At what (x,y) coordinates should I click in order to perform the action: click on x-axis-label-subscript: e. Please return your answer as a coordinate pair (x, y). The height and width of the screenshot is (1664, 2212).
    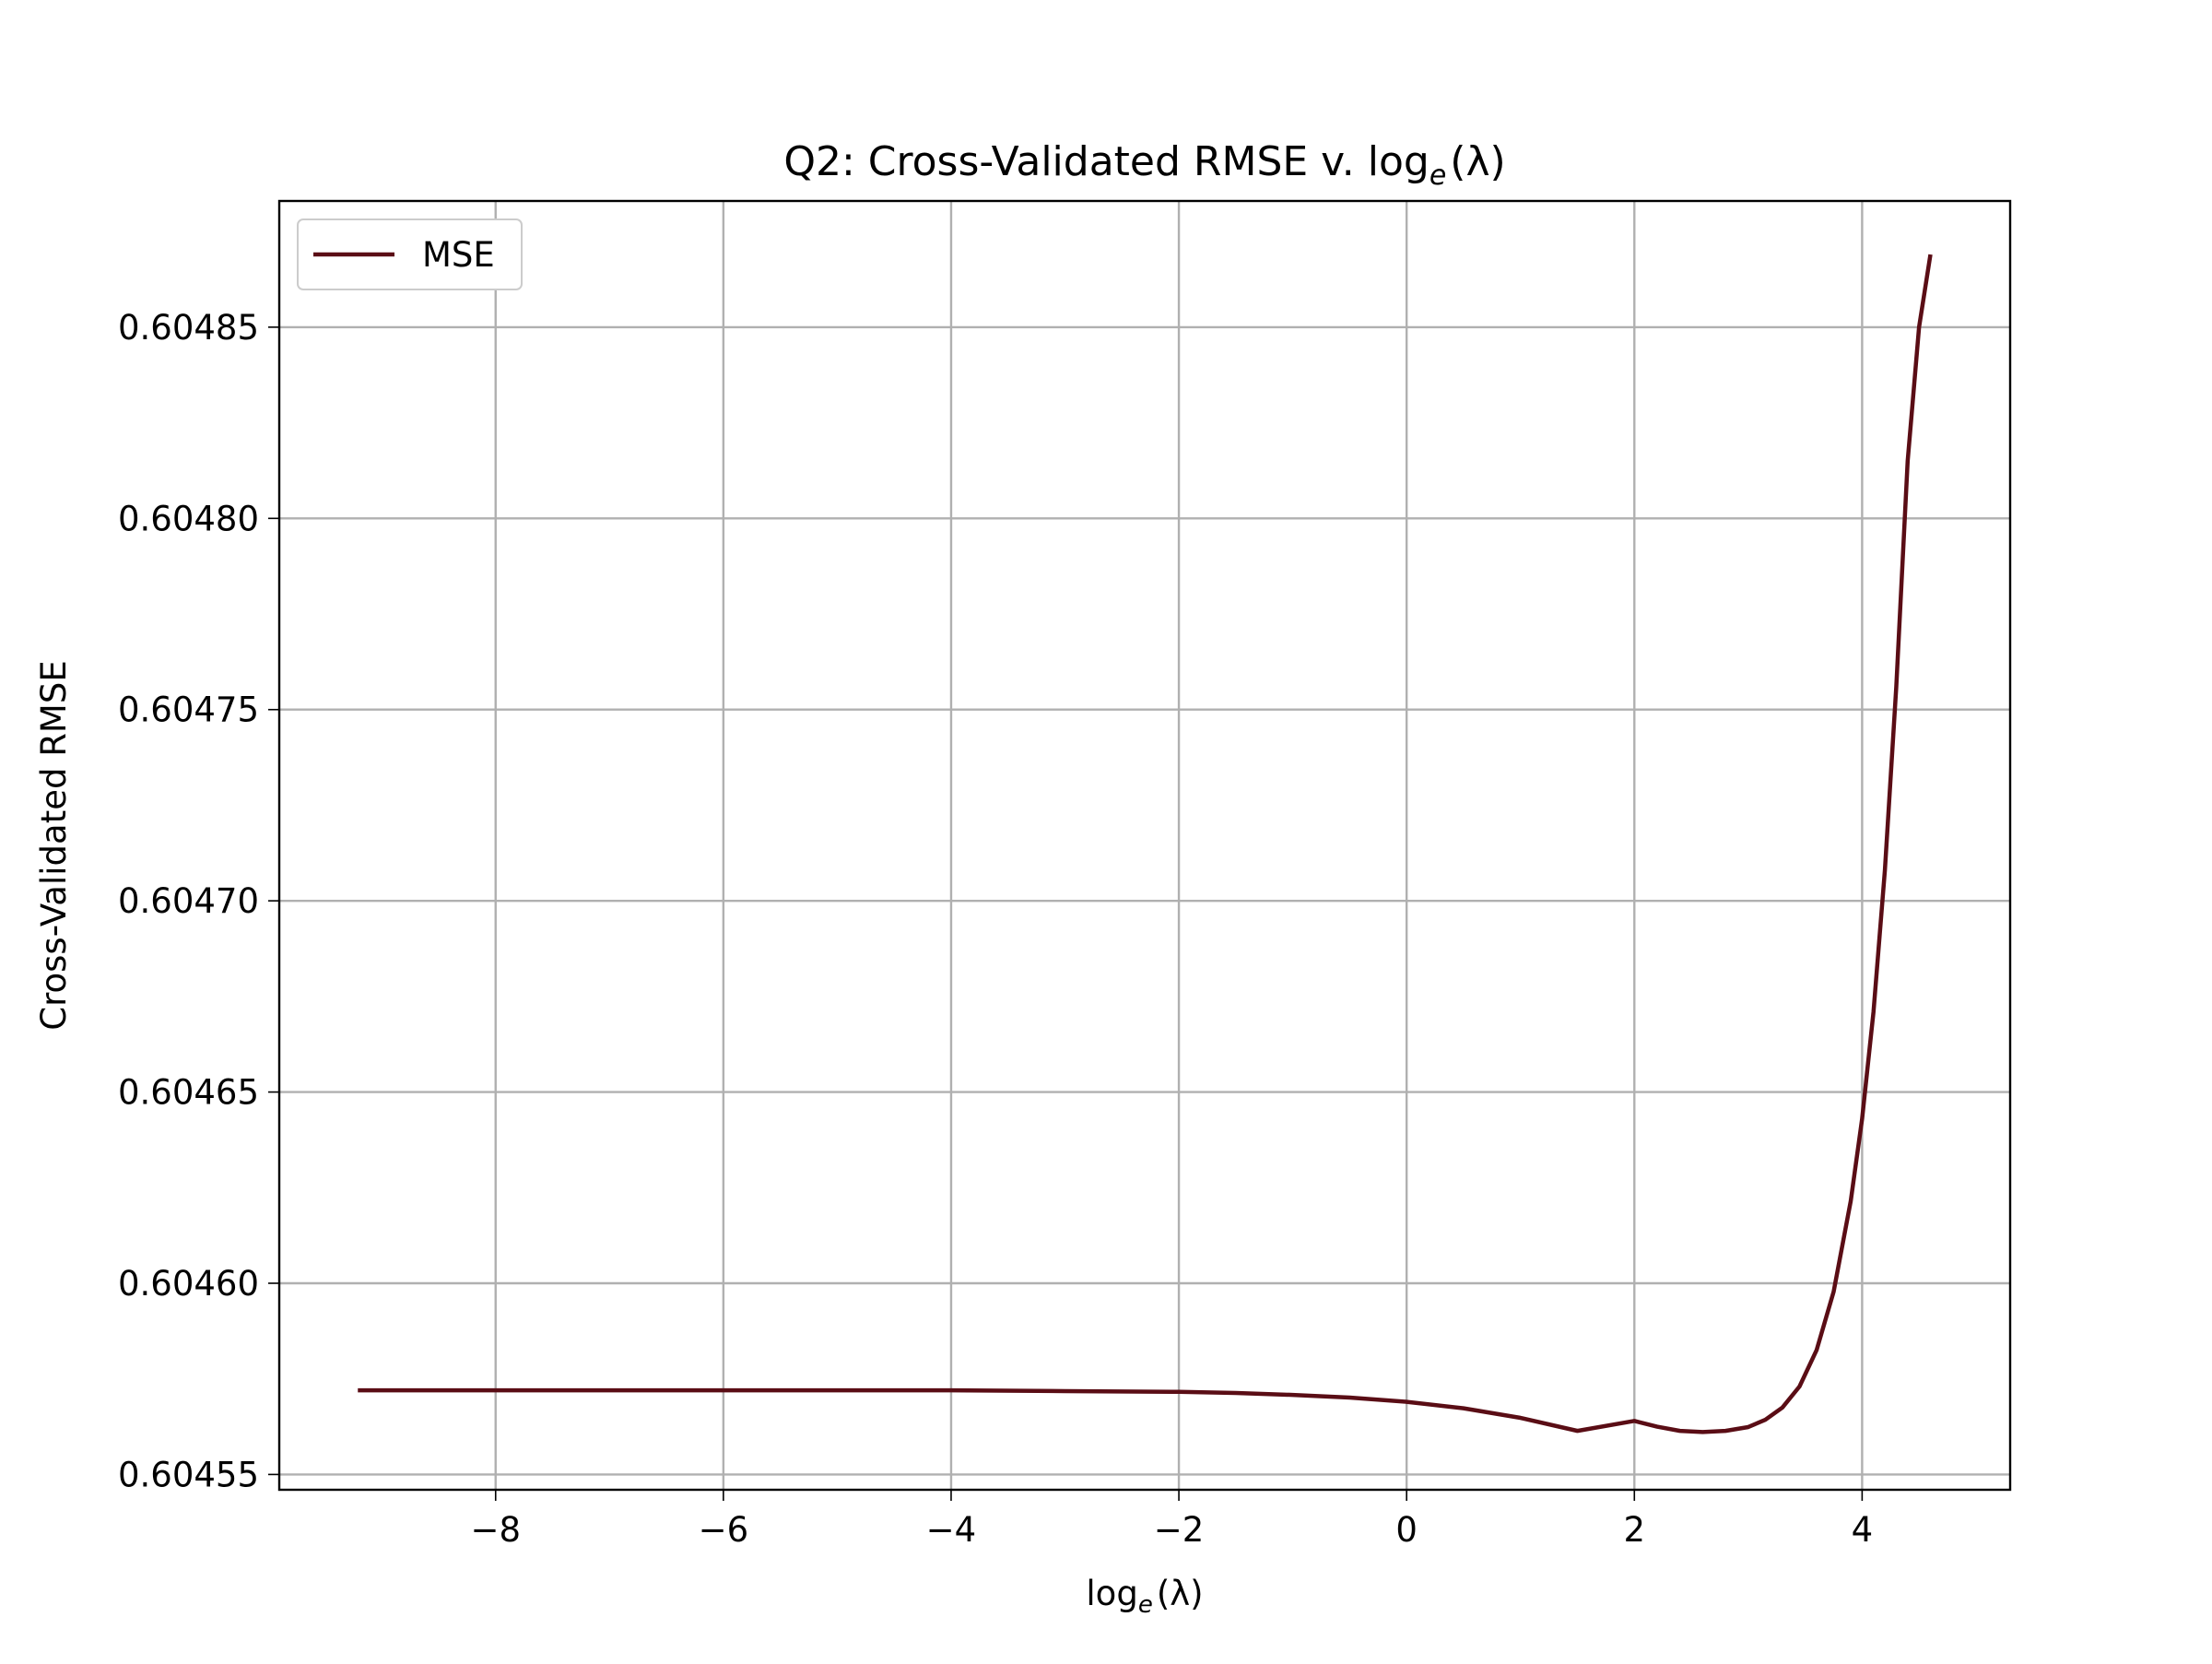
    Looking at the image, I should click on (1145, 1605).